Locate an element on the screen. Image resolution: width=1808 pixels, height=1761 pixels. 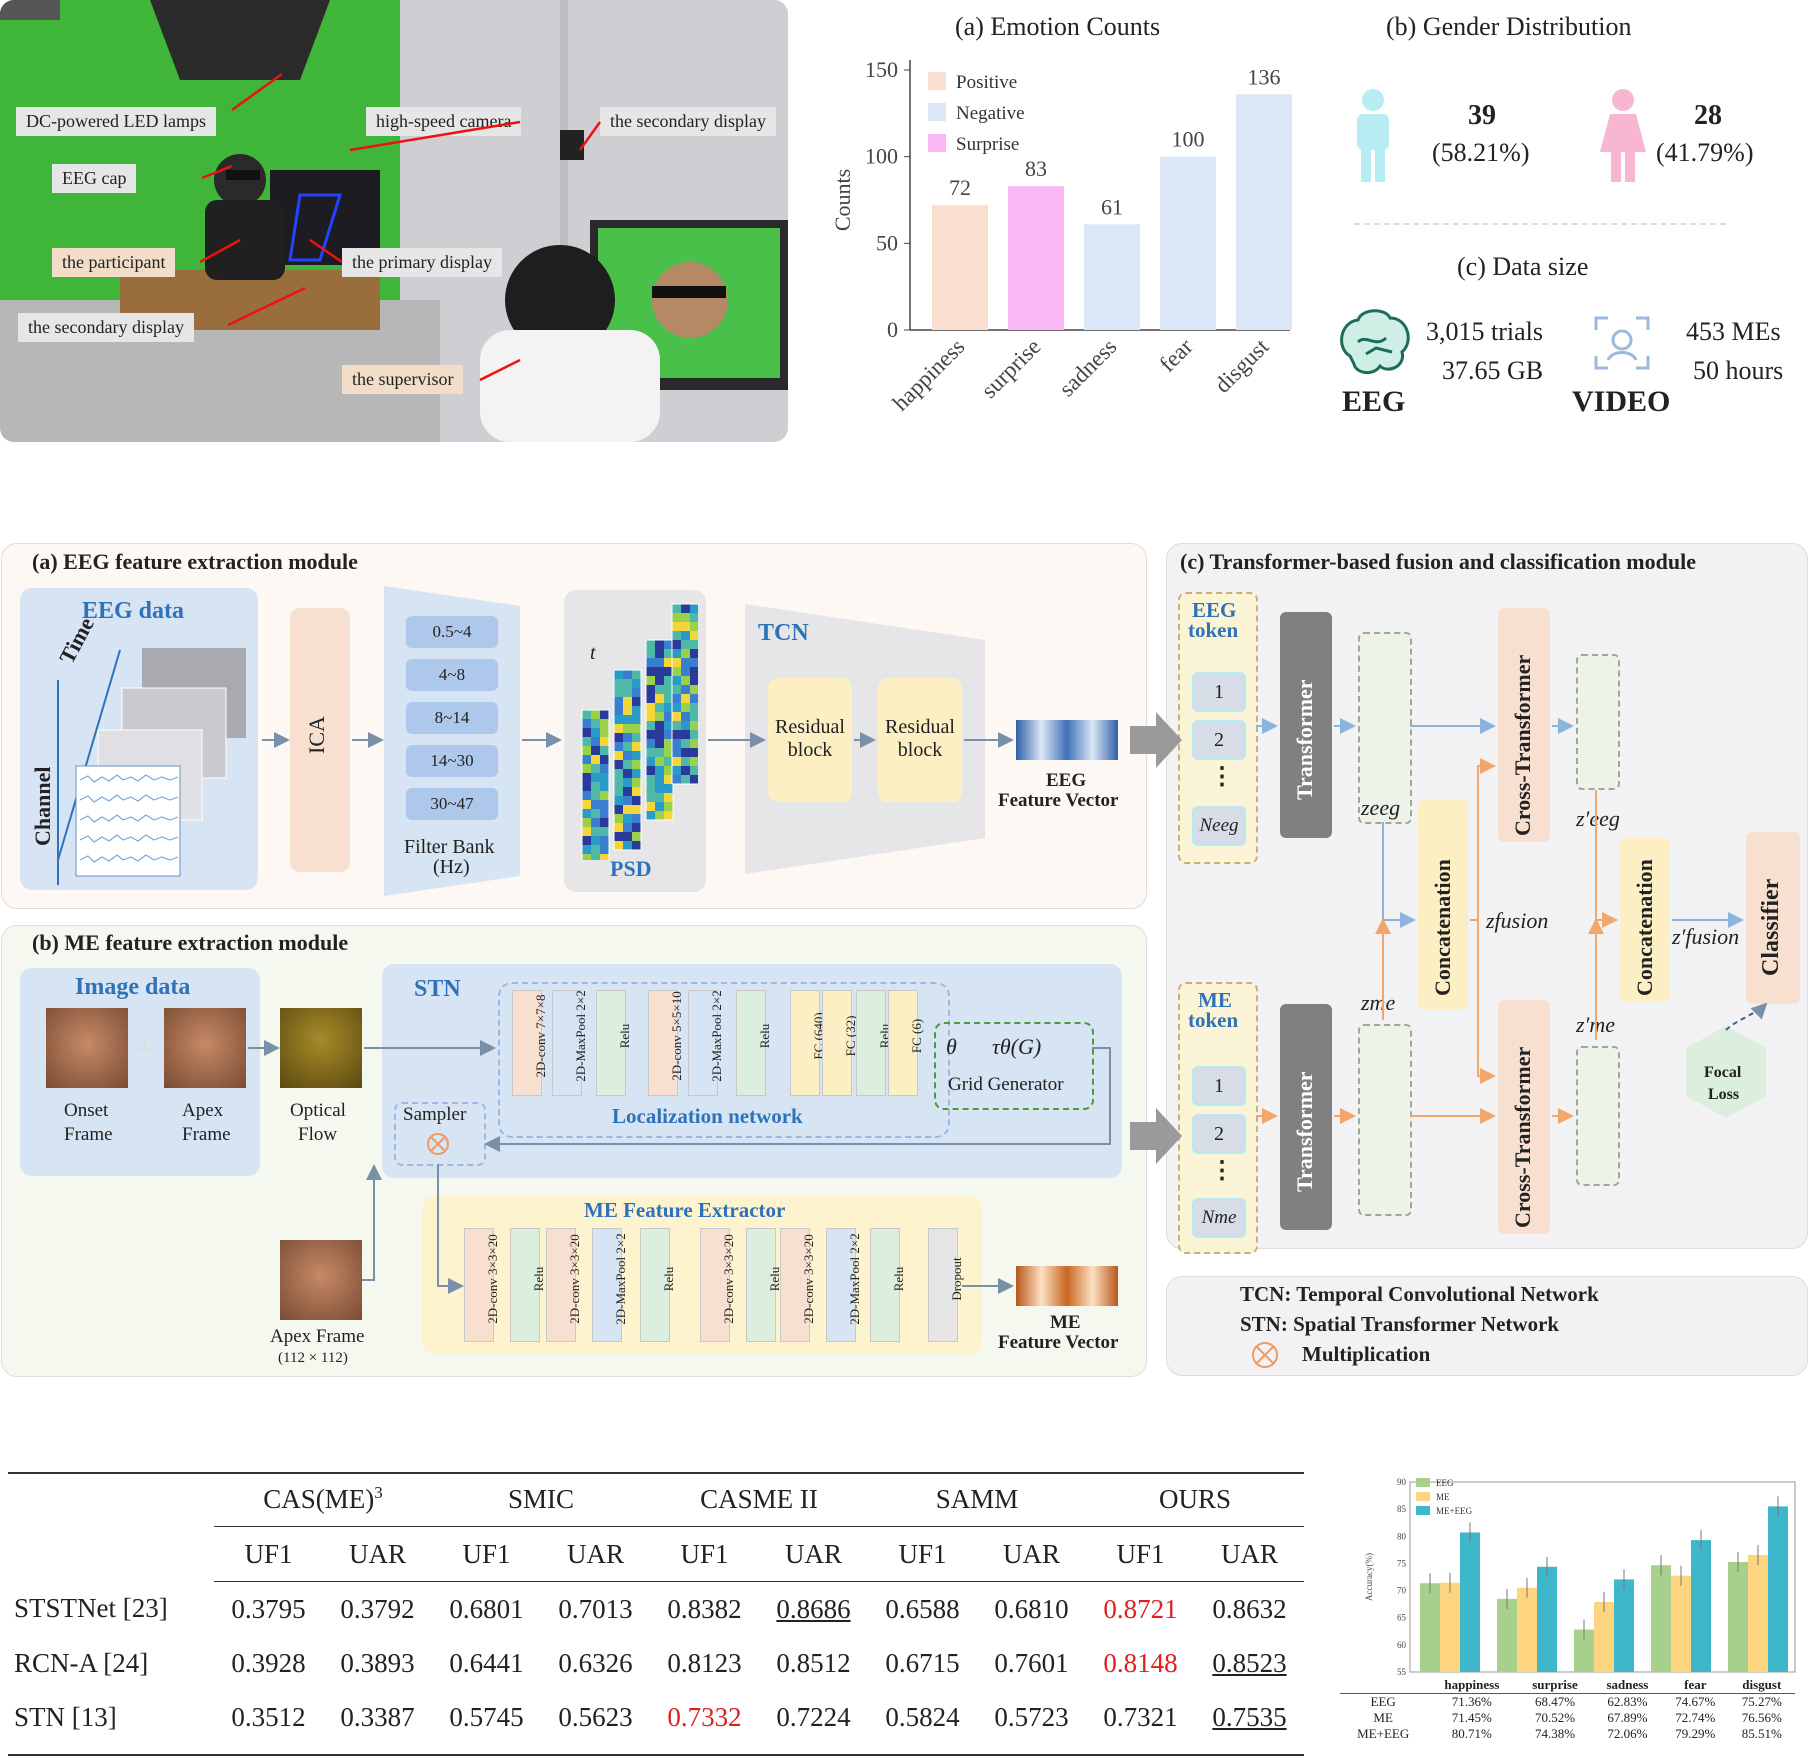
eeg-token-label-1: EEG is located at coordinates (1214, 610).